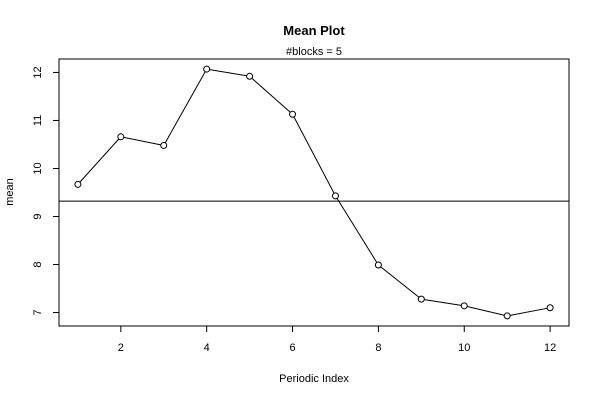 The width and height of the screenshot is (599, 400). What do you see at coordinates (38, 312) in the screenshot?
I see `y-tick-label-7: 7` at bounding box center [38, 312].